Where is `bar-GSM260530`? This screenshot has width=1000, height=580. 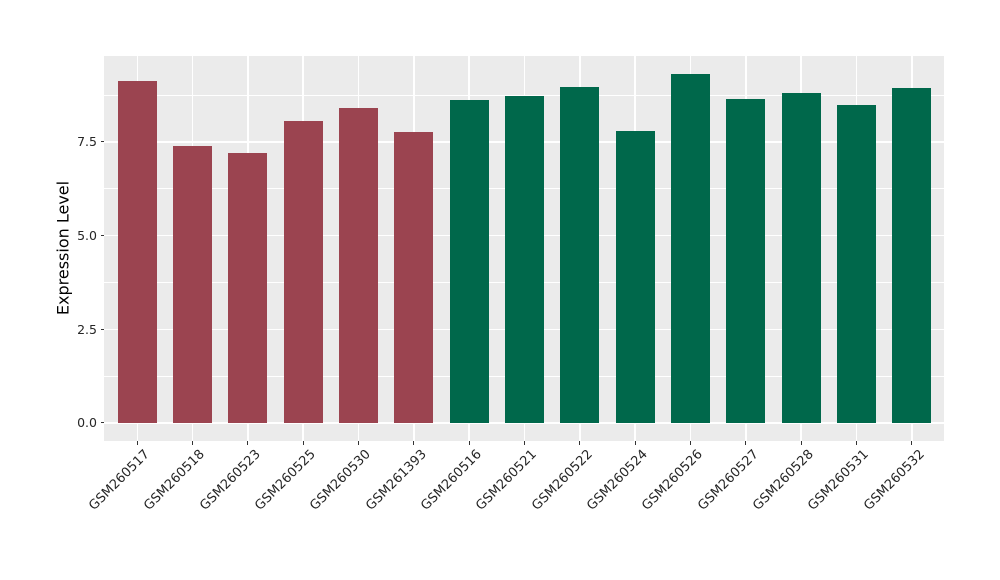 bar-GSM260530 is located at coordinates (359, 265).